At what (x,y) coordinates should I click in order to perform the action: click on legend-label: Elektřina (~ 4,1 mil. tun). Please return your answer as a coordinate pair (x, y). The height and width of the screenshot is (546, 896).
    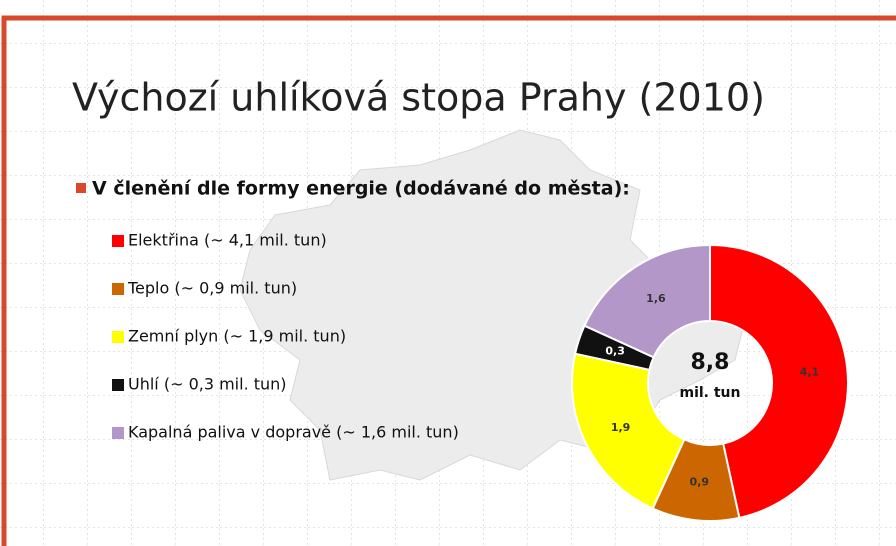
    Looking at the image, I should click on (227, 240).